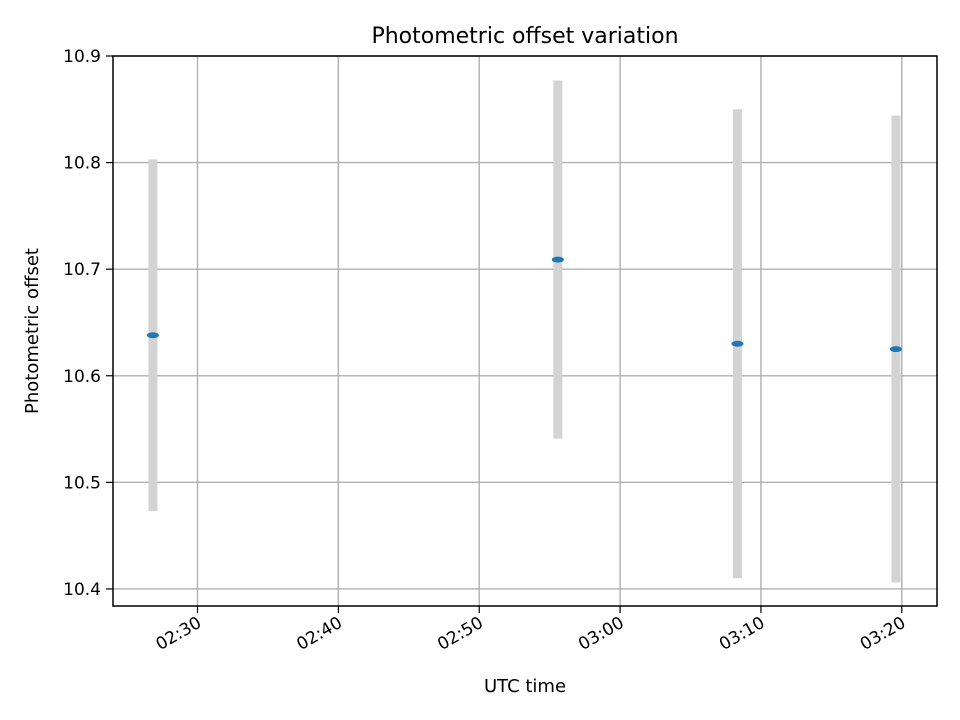  What do you see at coordinates (82, 270) in the screenshot?
I see `y-tick-label: 10.7` at bounding box center [82, 270].